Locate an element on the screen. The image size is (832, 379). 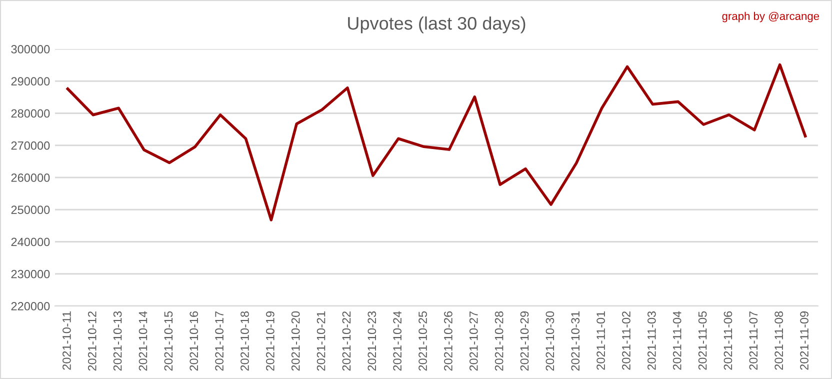
x-tick-label: 2021-10-31 is located at coordinates (575, 341).